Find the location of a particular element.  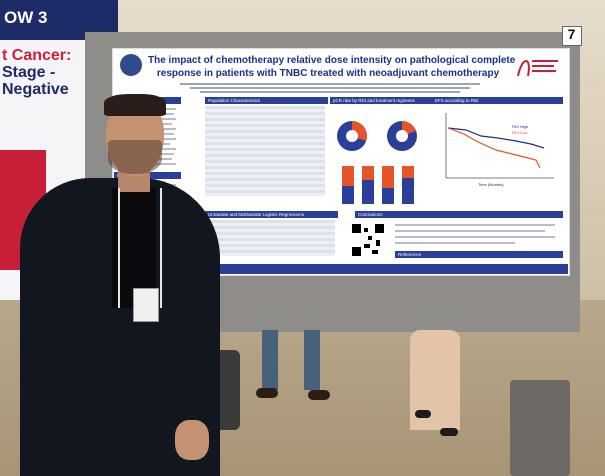

presenter-hair is located at coordinates (135, 105).